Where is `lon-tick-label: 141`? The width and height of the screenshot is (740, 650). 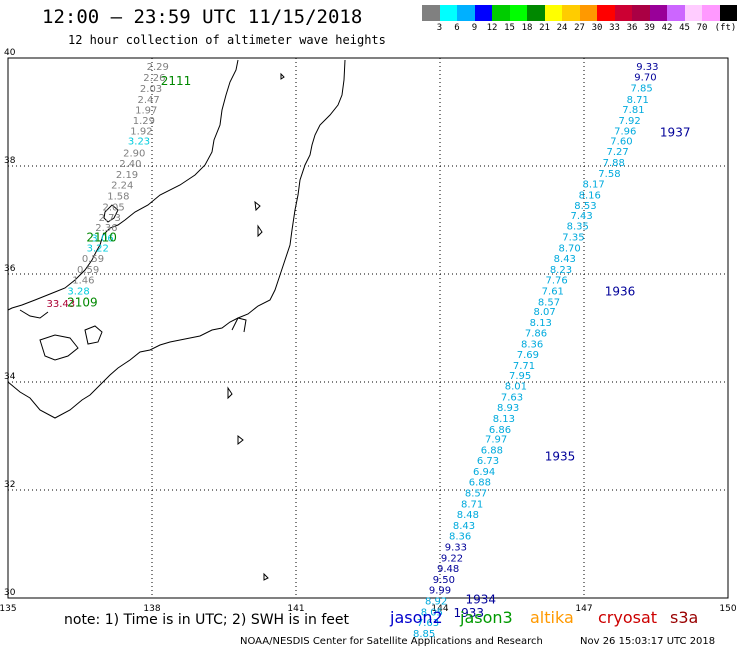 lon-tick-label: 141 is located at coordinates (295, 609).